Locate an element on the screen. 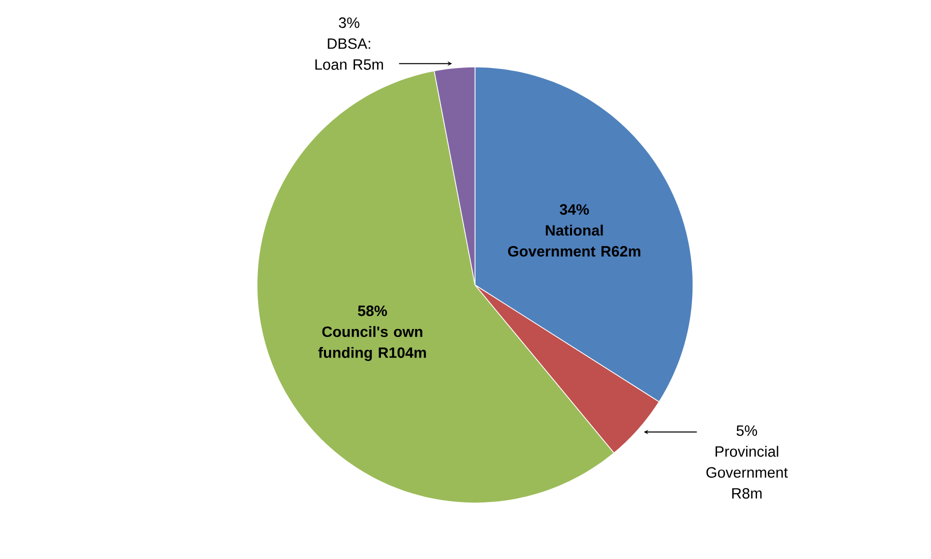 This screenshot has height=559, width=931. data-label: 34% is located at coordinates (574, 209).